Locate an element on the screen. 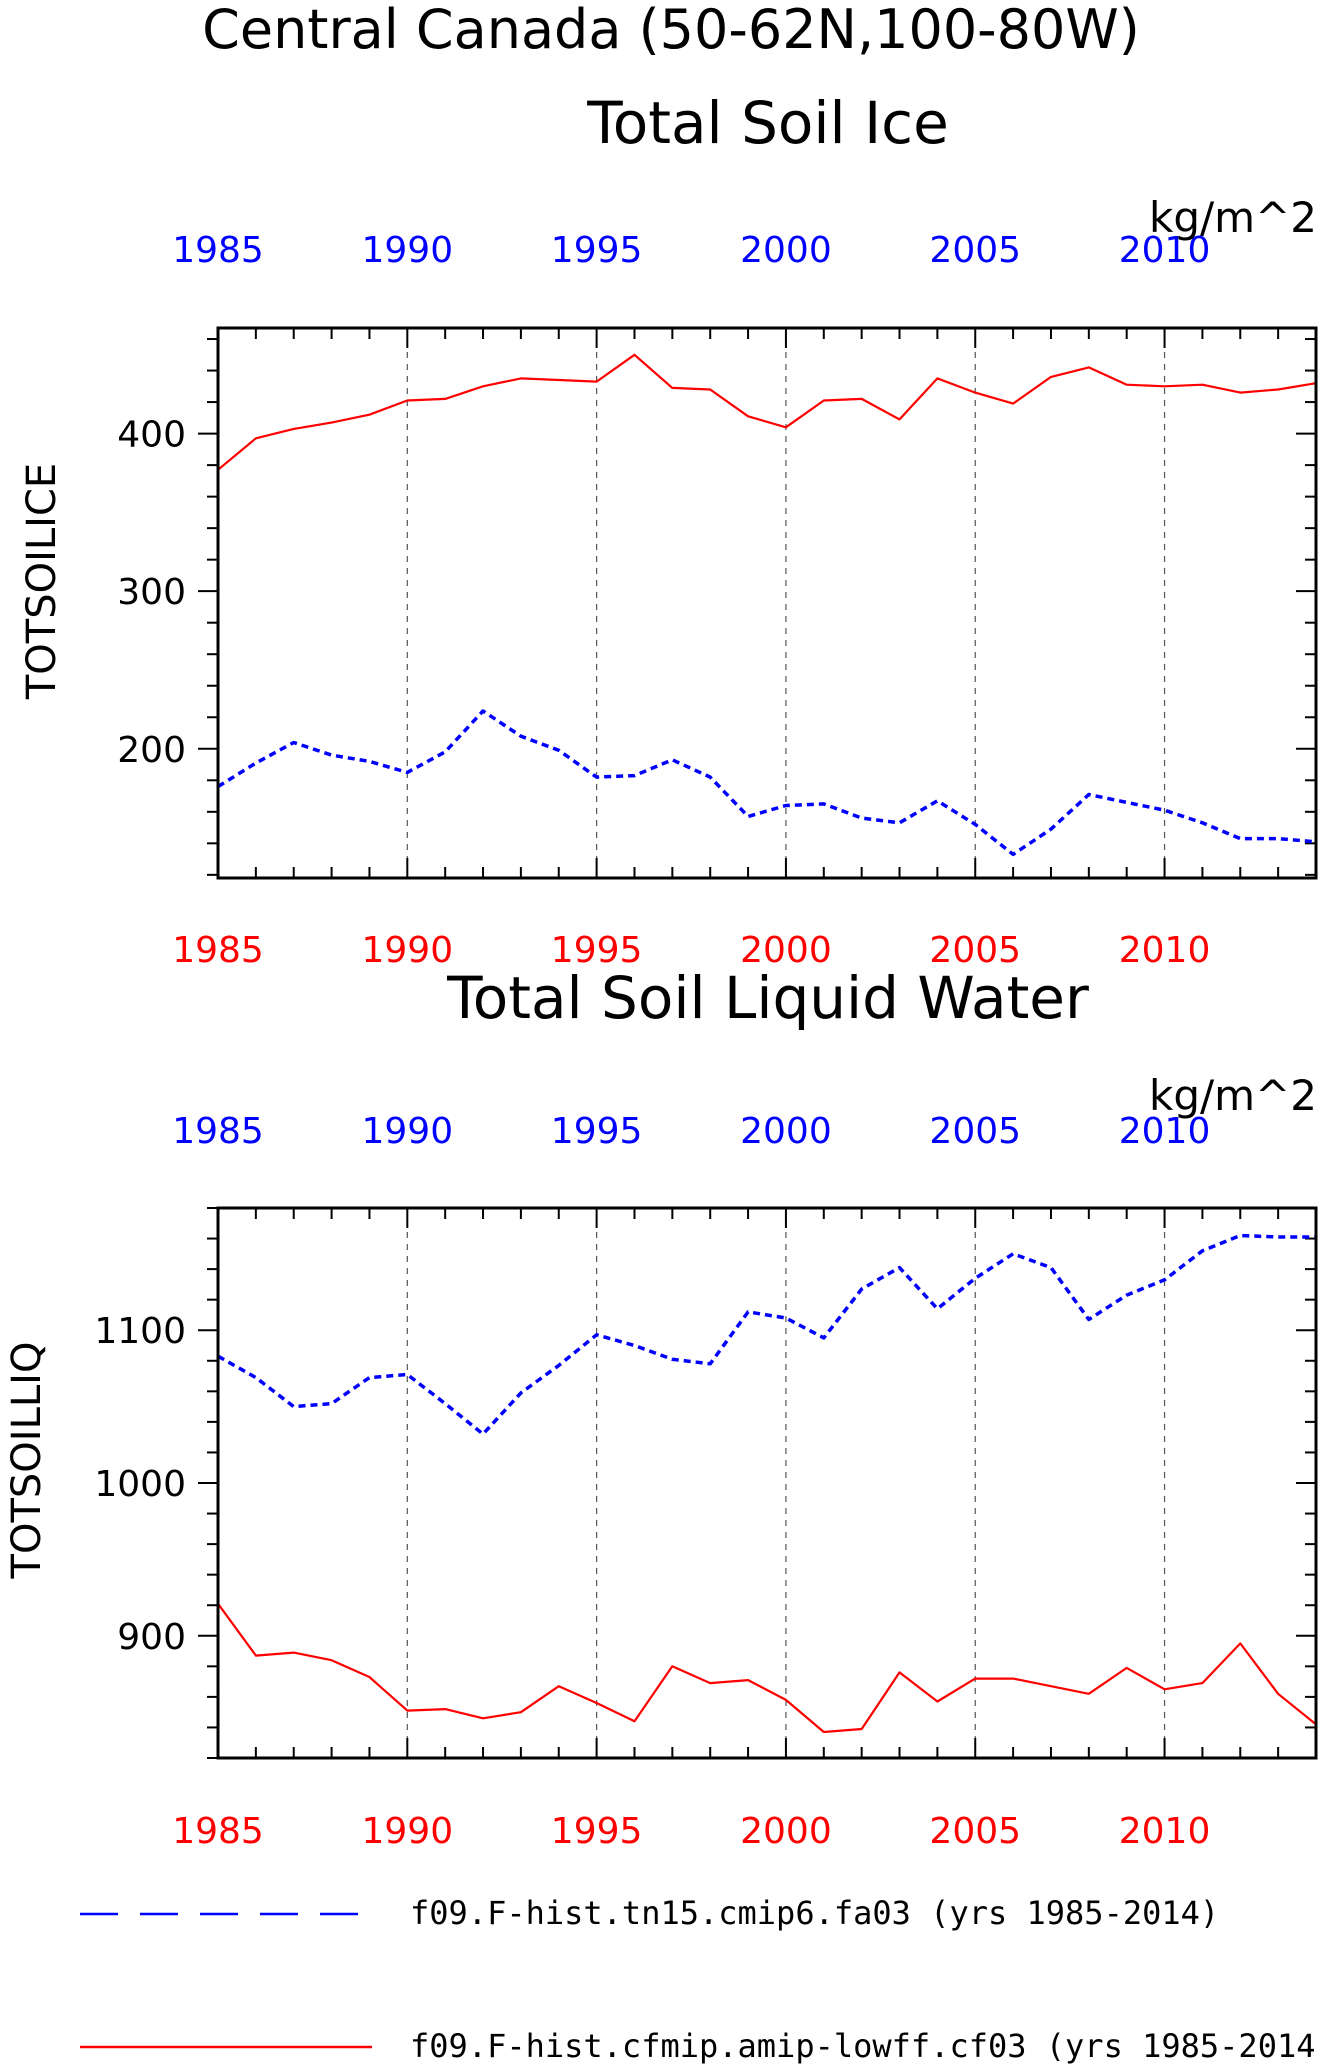  y-tick-label: 300 is located at coordinates (151, 592).